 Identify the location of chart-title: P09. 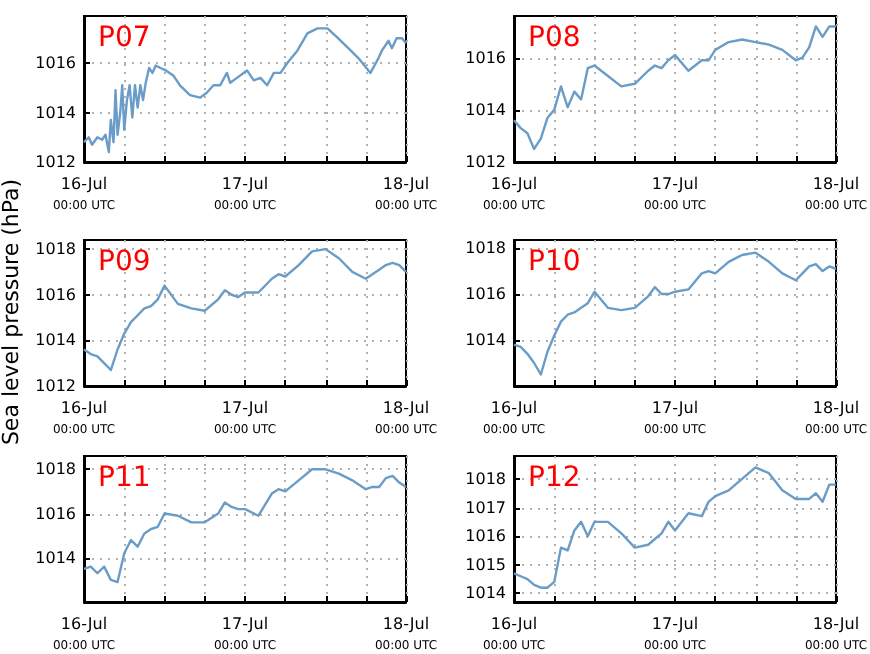
(124, 262).